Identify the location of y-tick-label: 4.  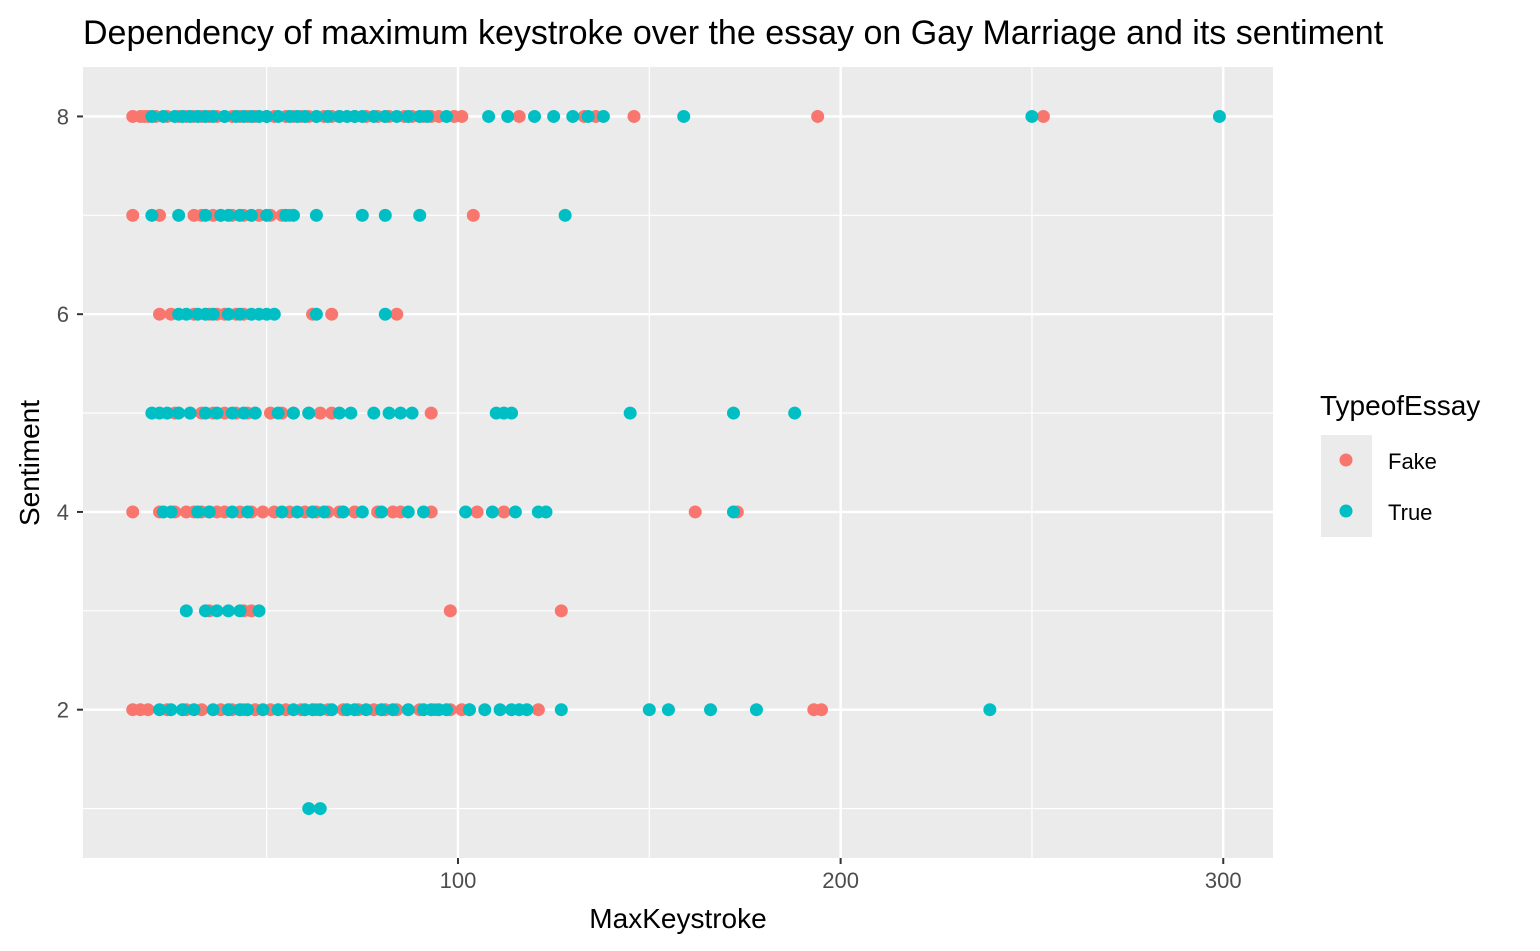
(63, 512).